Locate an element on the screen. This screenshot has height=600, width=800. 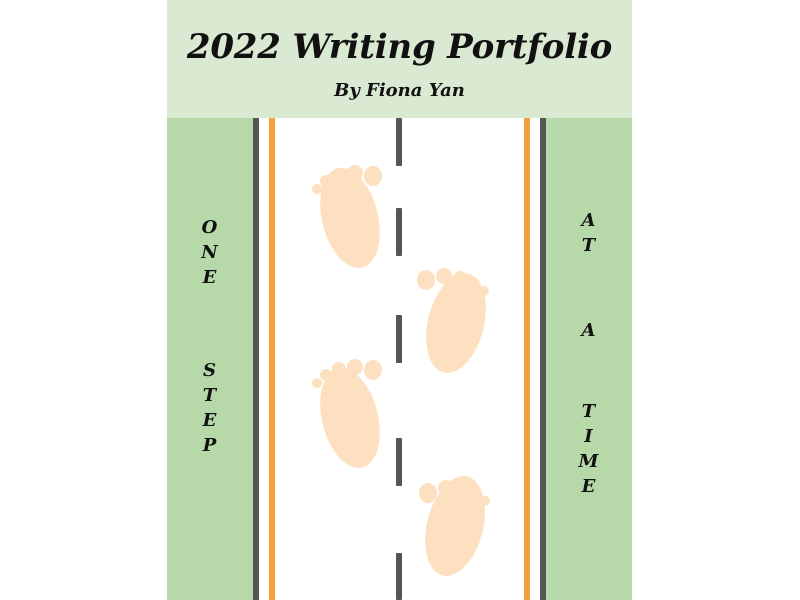
vertical-letter: A is located at coordinates (588, 332).